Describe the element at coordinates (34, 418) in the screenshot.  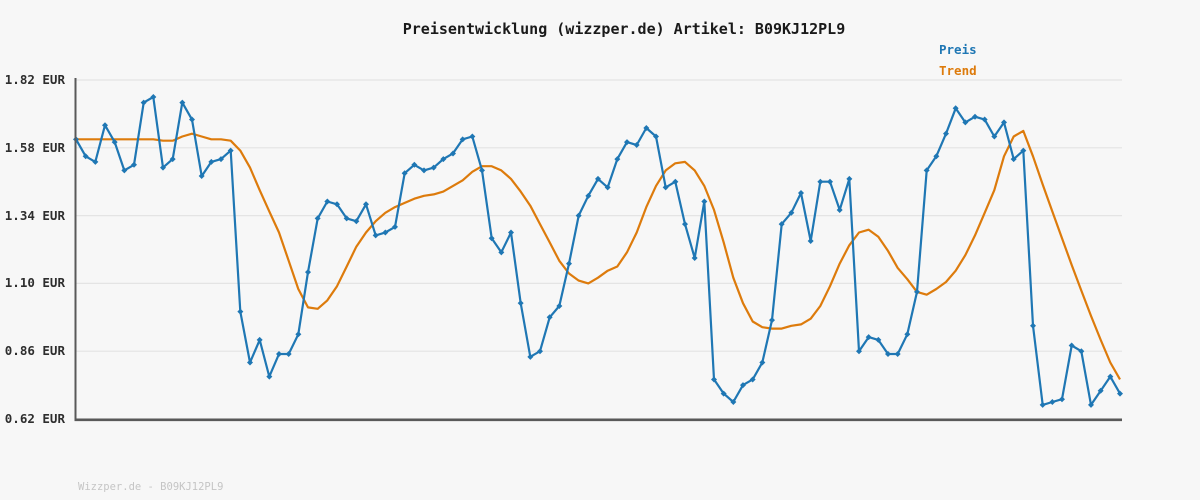
I see `y-tick-label: 0.62 EUR` at that location.